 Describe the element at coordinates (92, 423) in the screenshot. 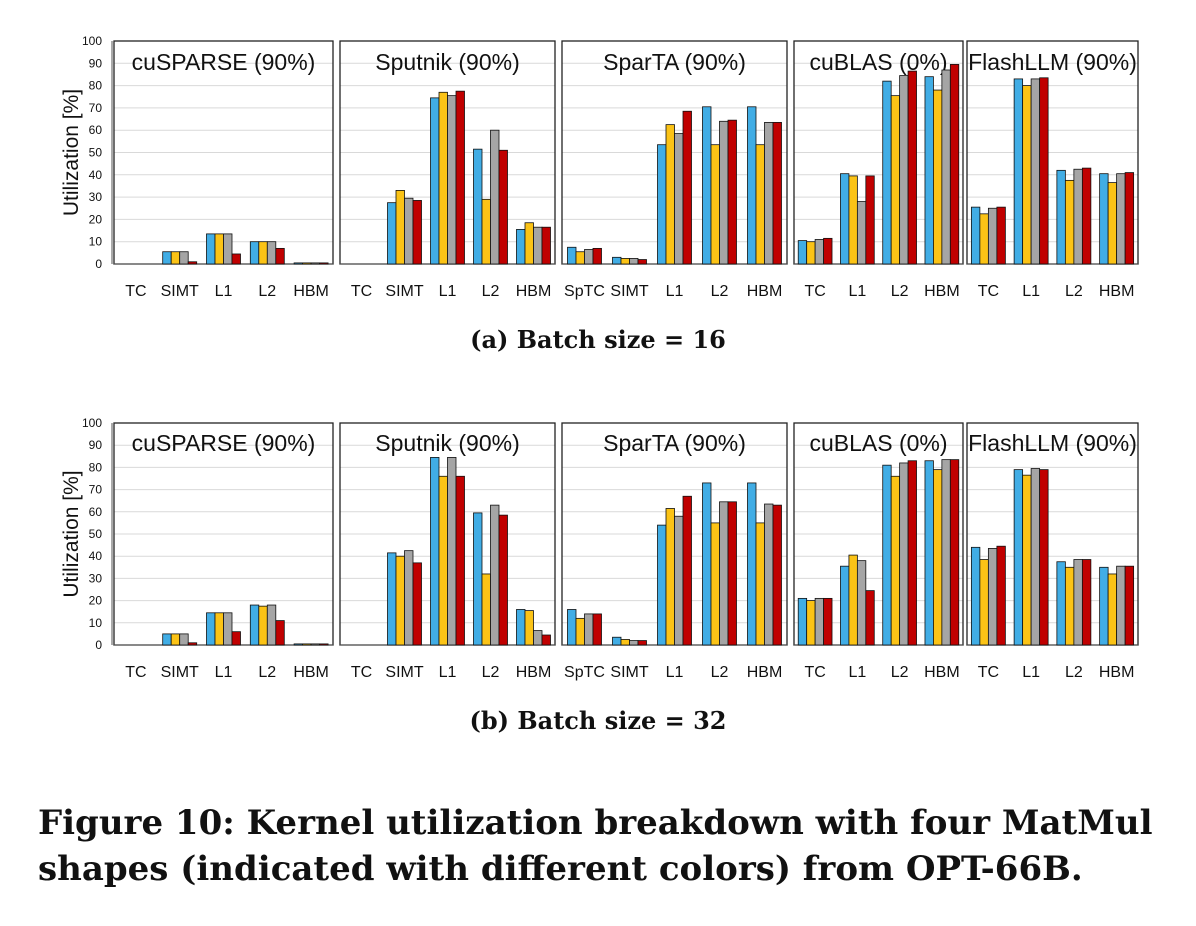

I see `y-tick-label: 100` at that location.